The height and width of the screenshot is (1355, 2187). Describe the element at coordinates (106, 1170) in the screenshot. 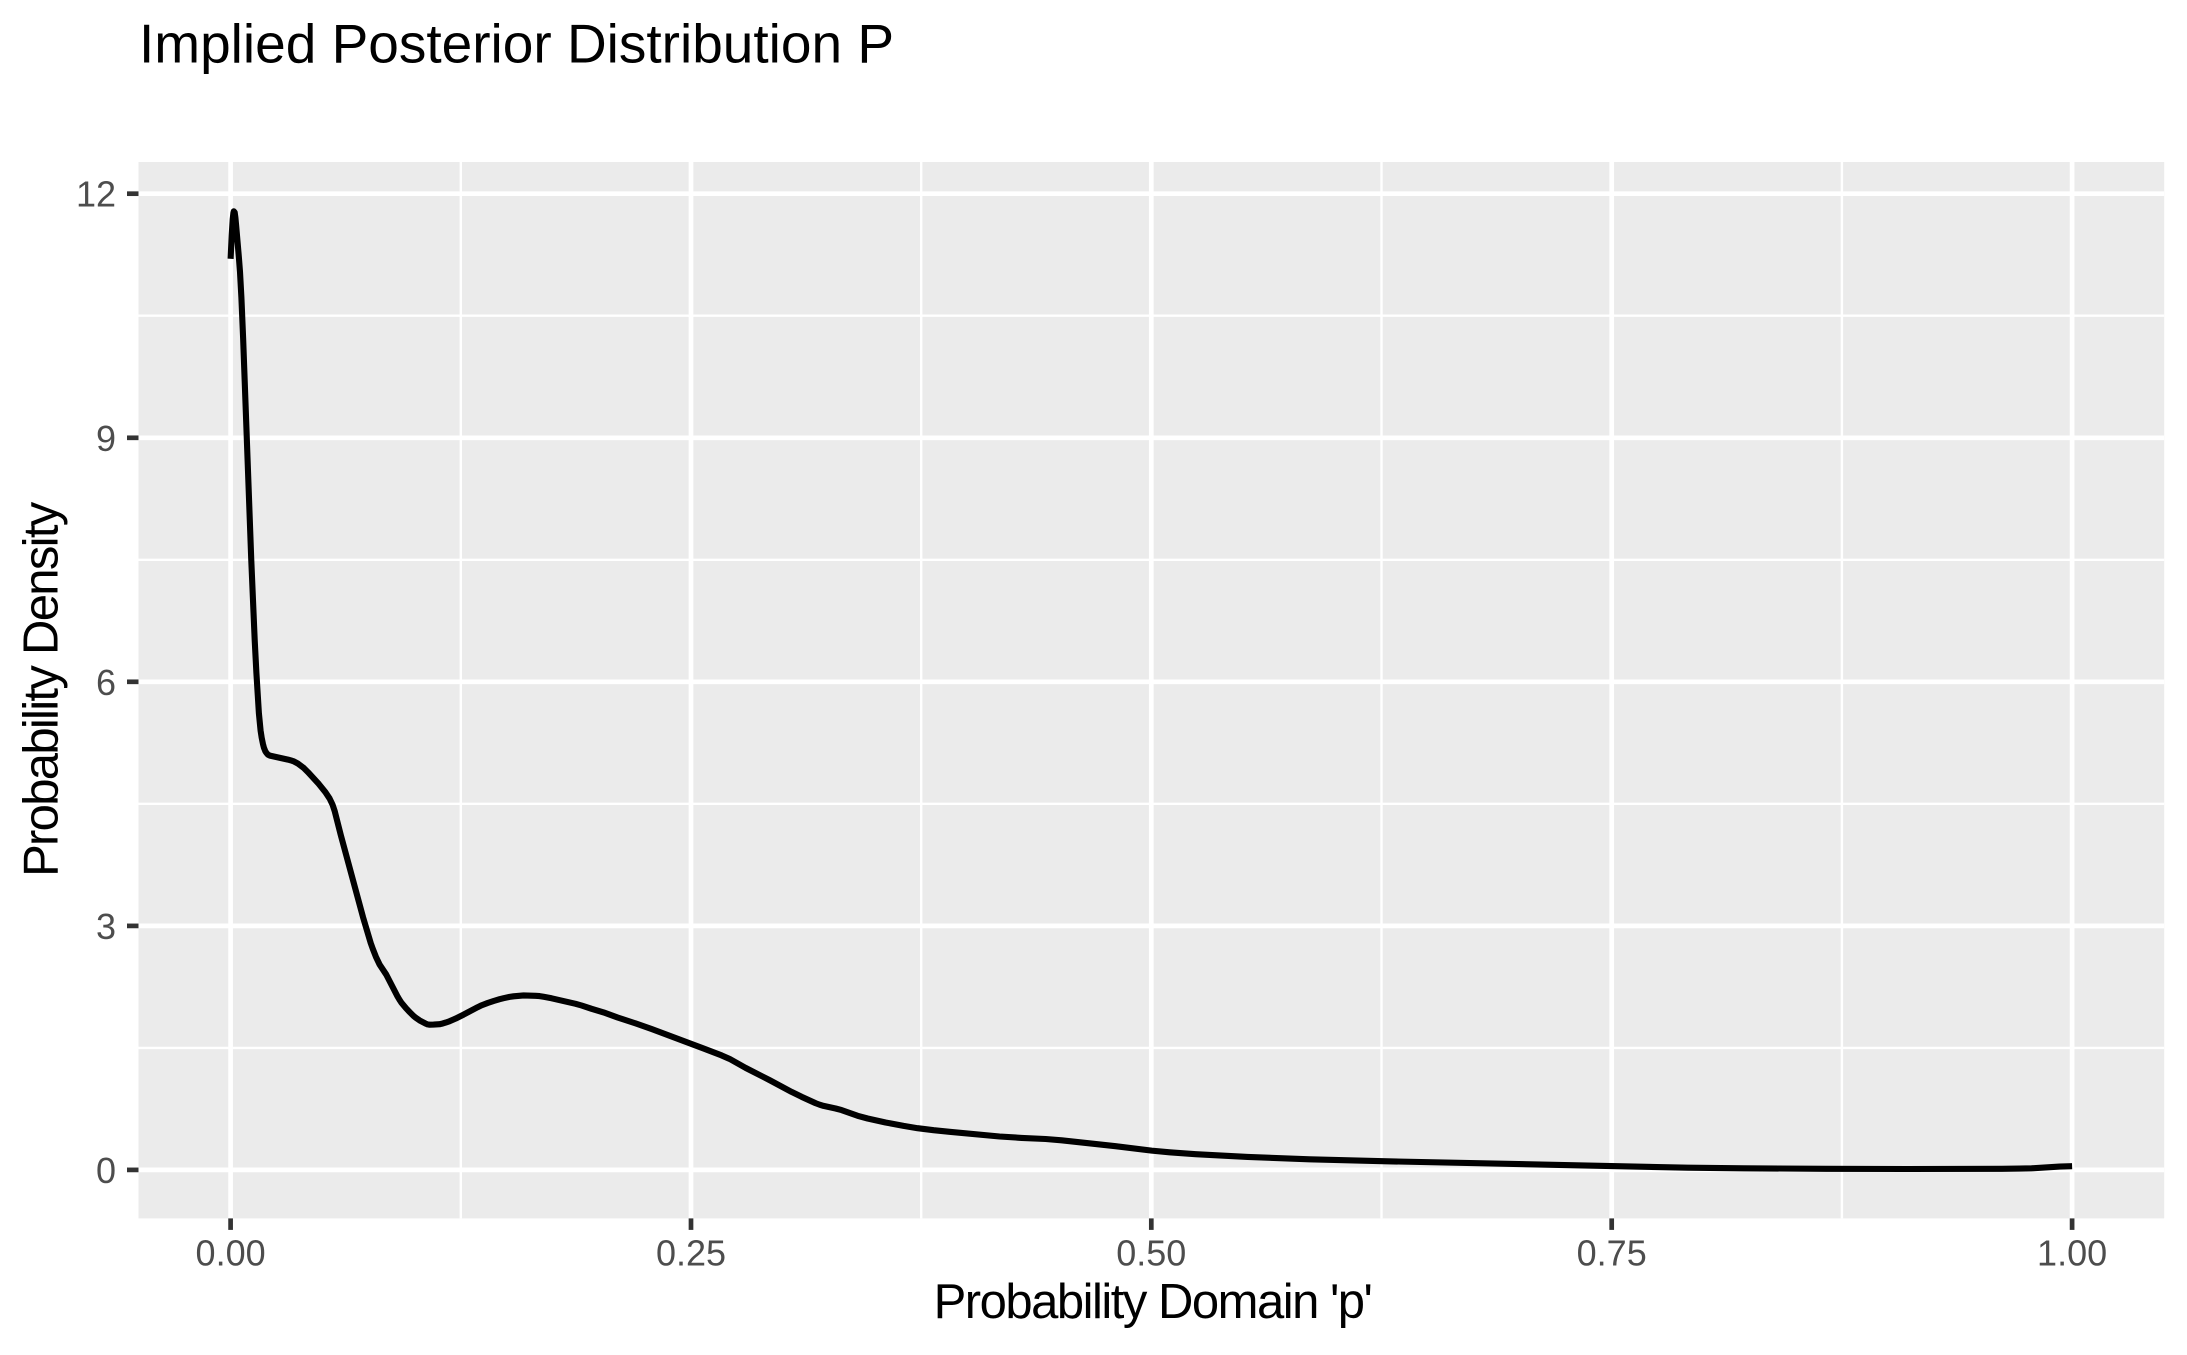

I see `svg-text: 0` at that location.